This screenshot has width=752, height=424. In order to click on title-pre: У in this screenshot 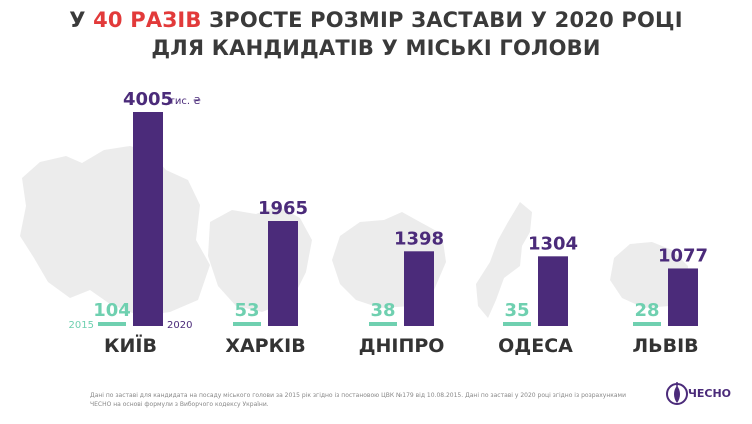, I will do `click(81, 20)`.